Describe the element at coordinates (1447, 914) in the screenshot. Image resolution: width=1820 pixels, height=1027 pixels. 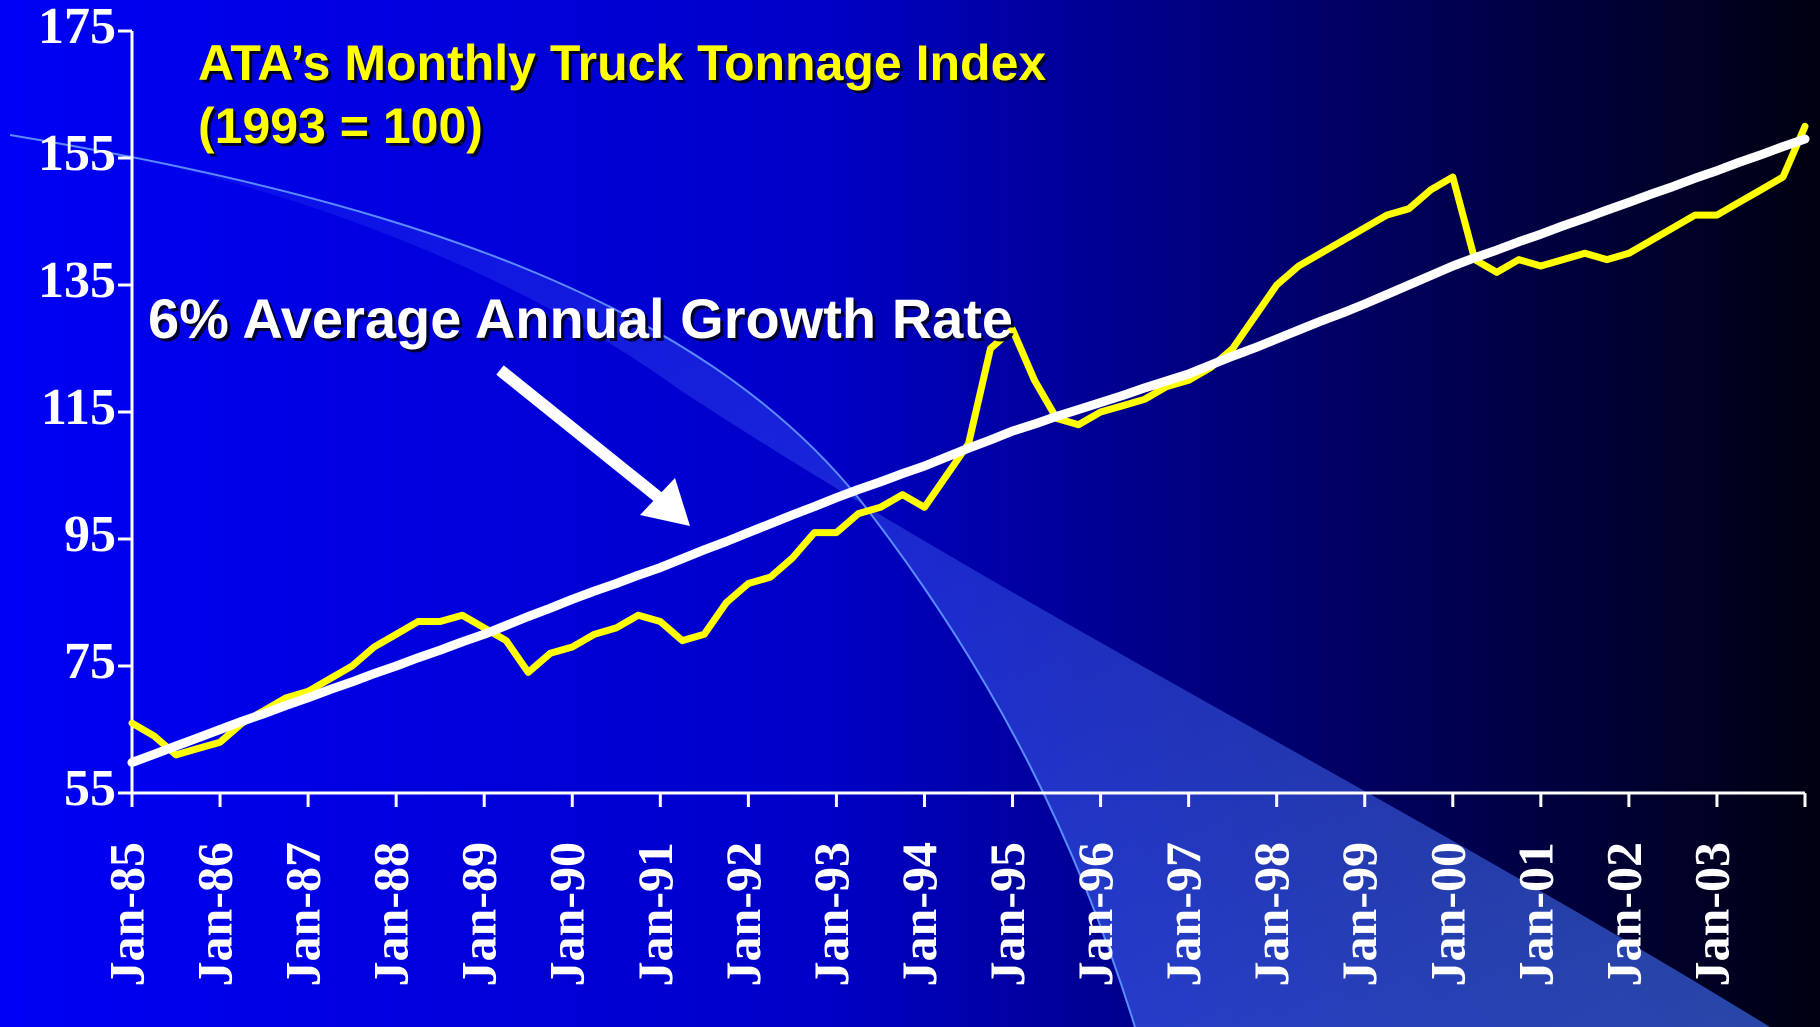
I see `x-tick-label: Jan-00` at that location.